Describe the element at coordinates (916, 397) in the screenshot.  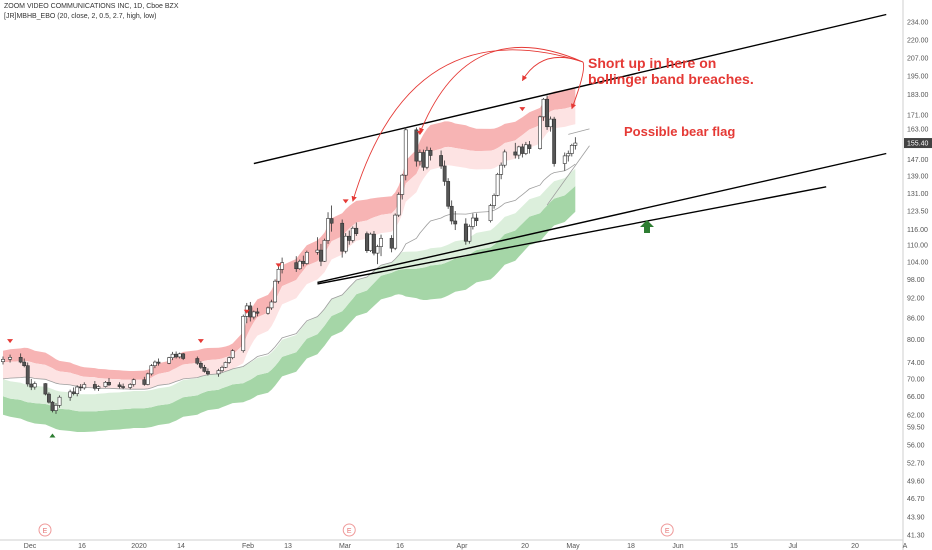
I see `price-tick-label: 66.00` at that location.